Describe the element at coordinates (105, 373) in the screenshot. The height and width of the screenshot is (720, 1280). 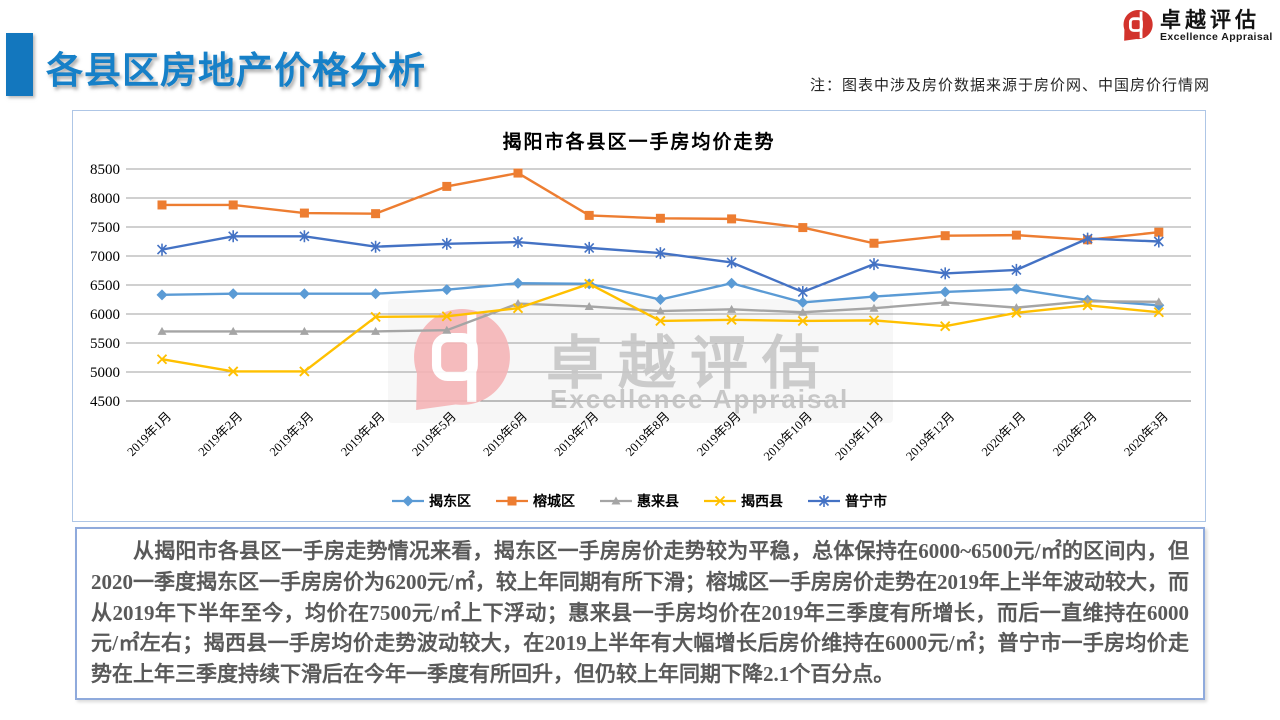
I see `svg-text: 5000` at that location.